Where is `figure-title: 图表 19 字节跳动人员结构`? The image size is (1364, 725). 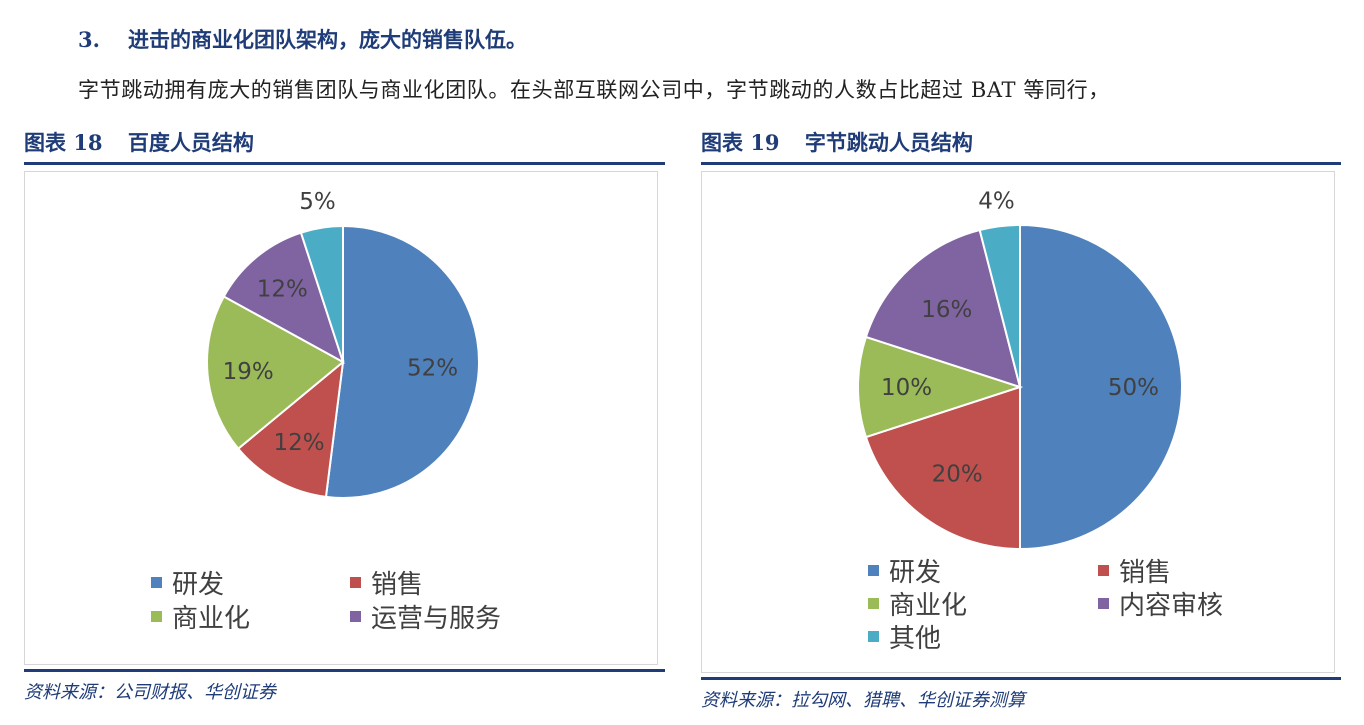 figure-title: 图表 19 字节跳动人员结构 is located at coordinates (1021, 144).